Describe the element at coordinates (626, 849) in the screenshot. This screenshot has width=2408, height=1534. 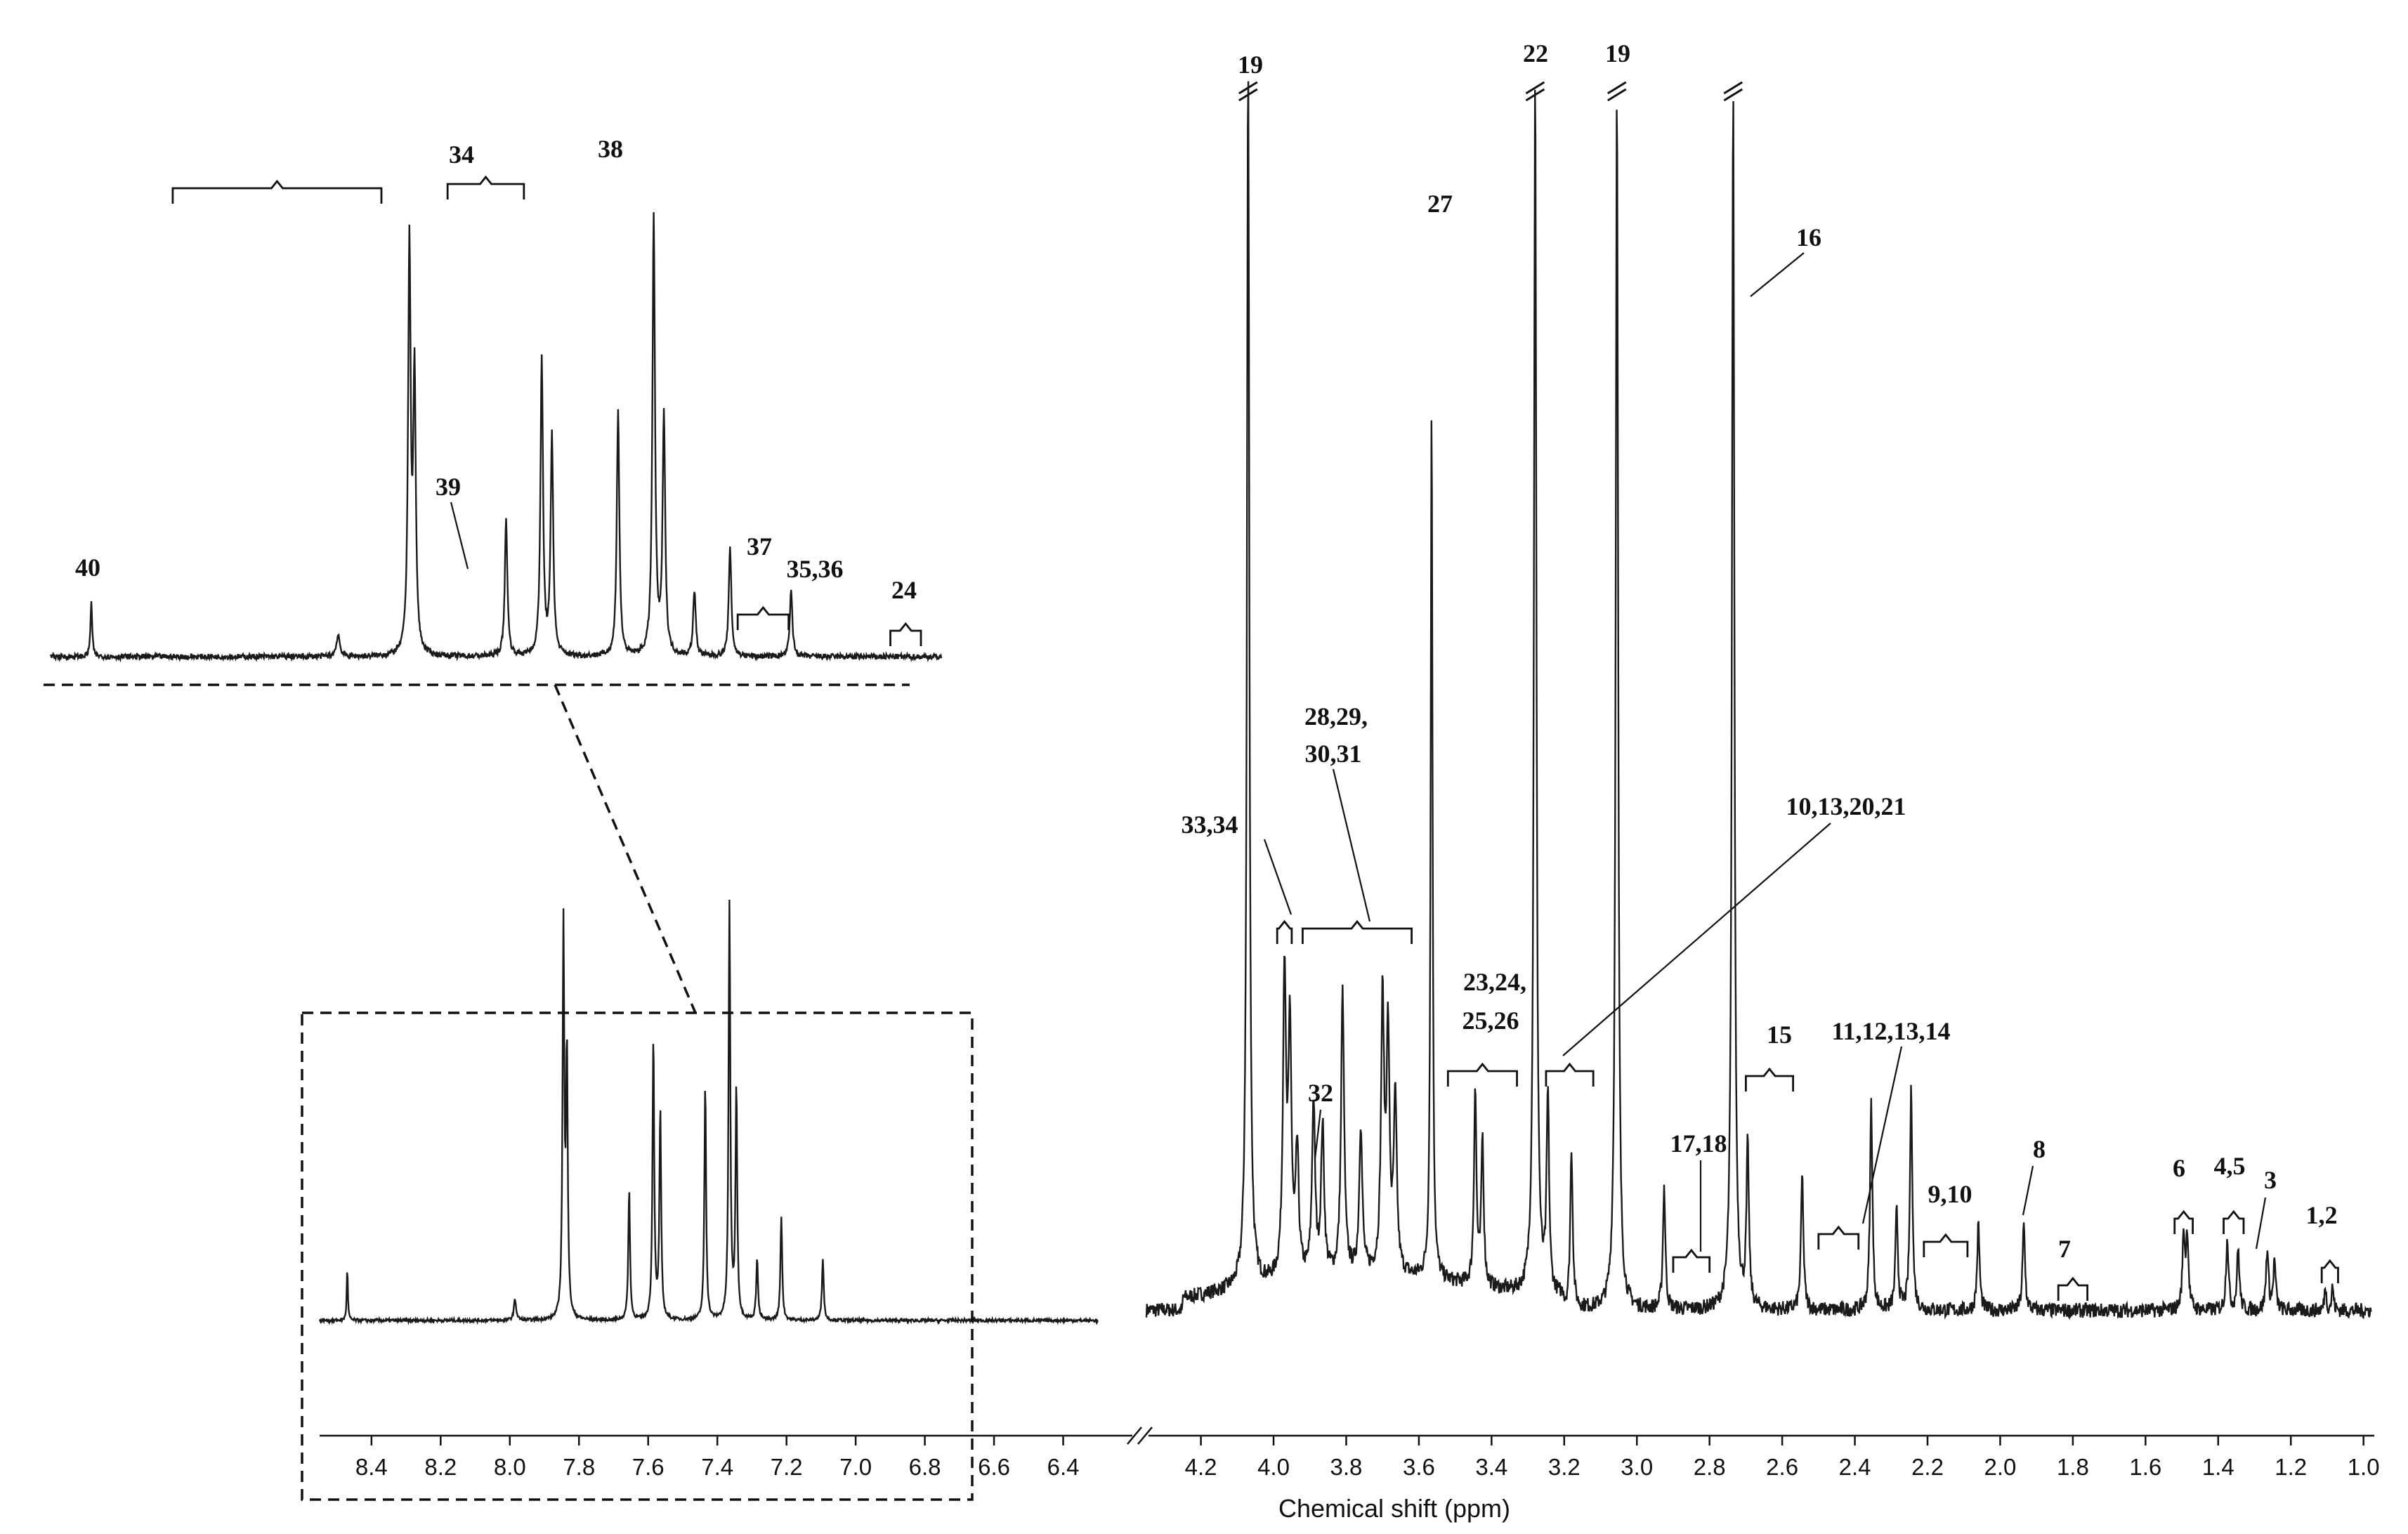
I see `zoom-connector-line` at that location.